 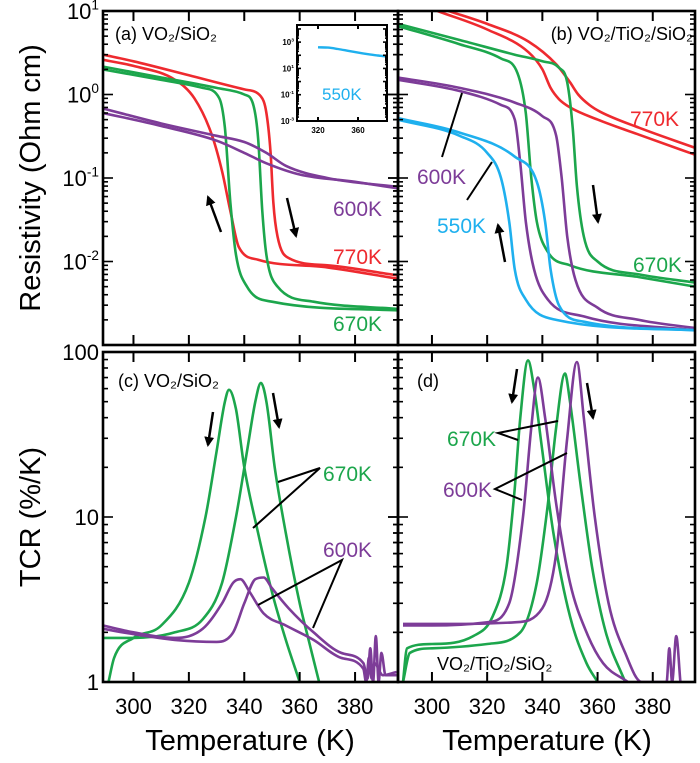 What do you see at coordinates (622, 34) in the screenshot?
I see `panel-label-b: (b) VO₂/TiO₂/SiO₂` at bounding box center [622, 34].